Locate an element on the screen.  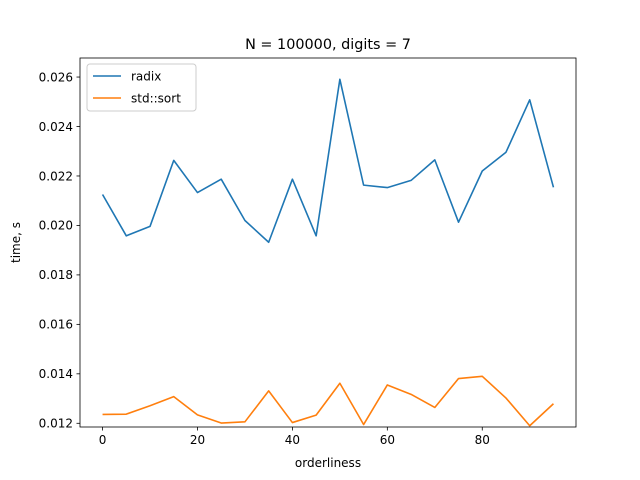
y-axis-label: time, s is located at coordinates (16, 242).